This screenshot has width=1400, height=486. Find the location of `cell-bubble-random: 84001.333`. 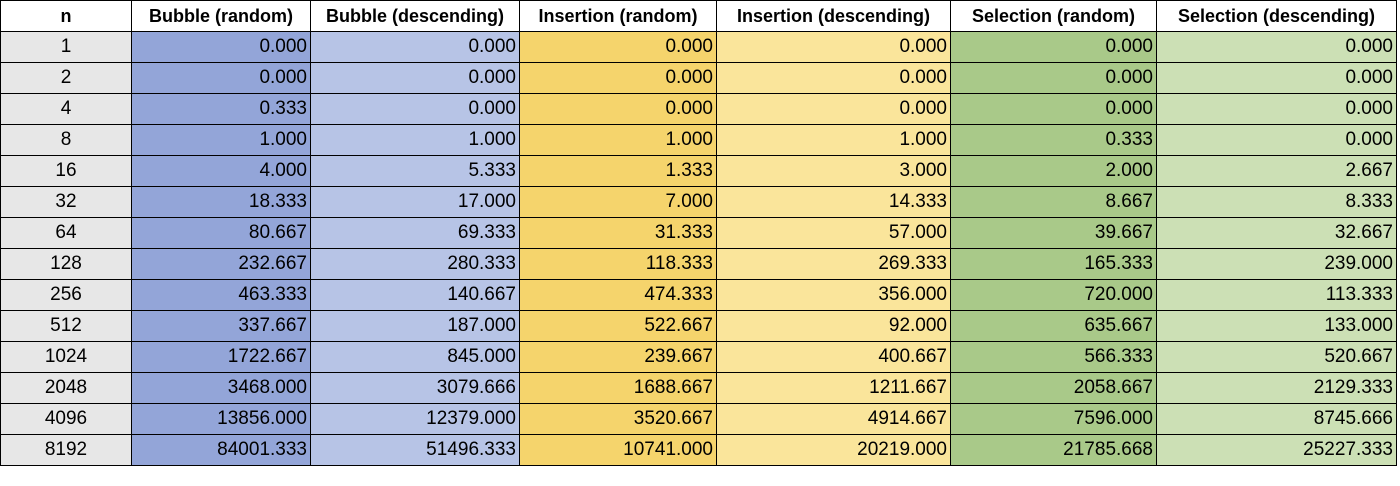

cell-bubble-random: 84001.333 is located at coordinates (221, 450).